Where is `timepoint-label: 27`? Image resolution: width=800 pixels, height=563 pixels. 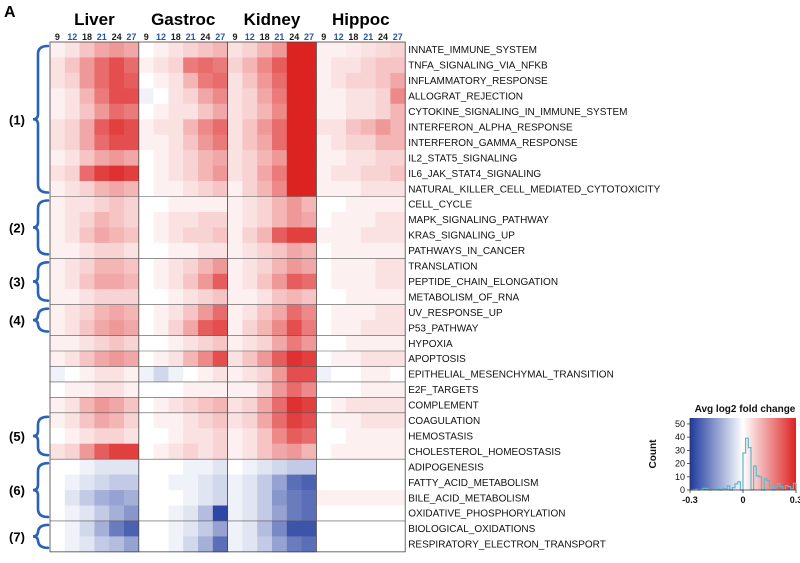
timepoint-label: 27 is located at coordinates (220, 37).